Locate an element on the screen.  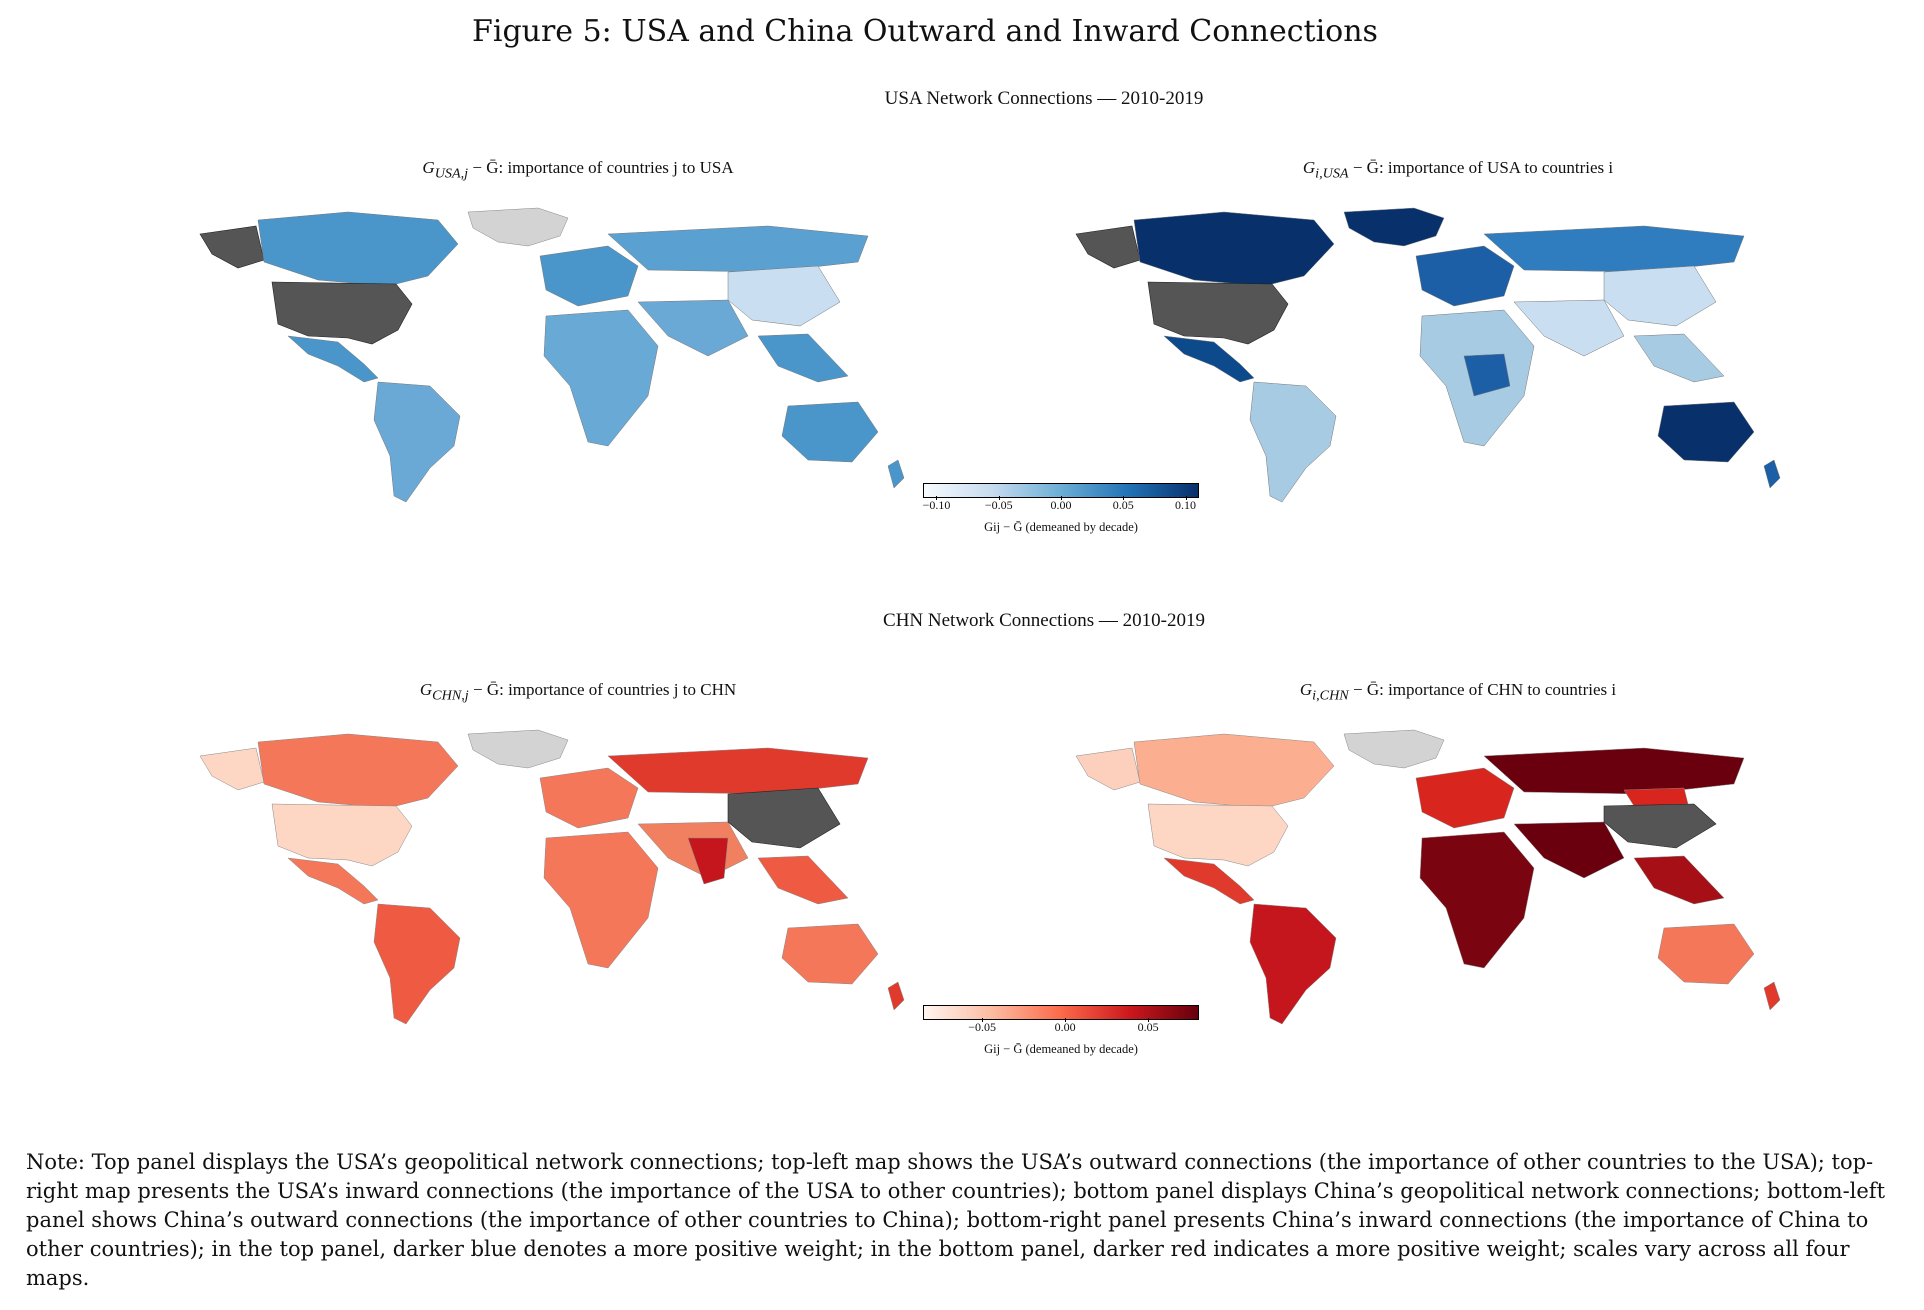
usa-colorbar-tick-label: 0.10 is located at coordinates (1186, 505).